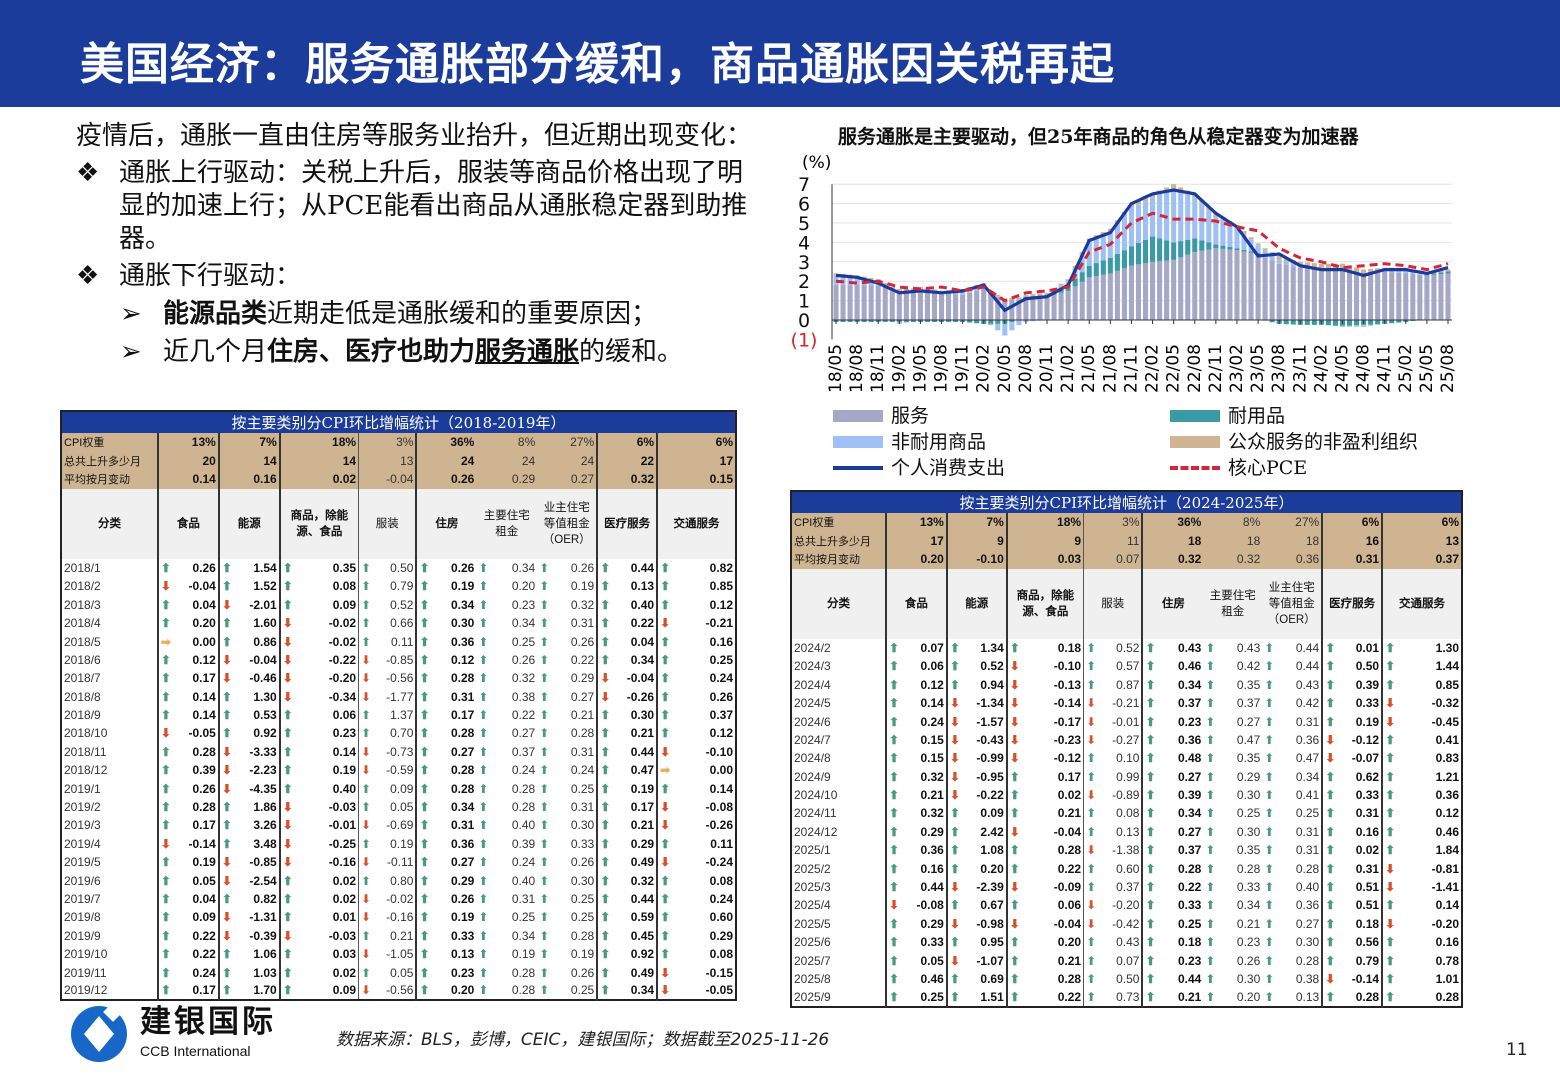 The width and height of the screenshot is (1560, 1080). I want to click on cell-value: 0.45, so click(642, 935).